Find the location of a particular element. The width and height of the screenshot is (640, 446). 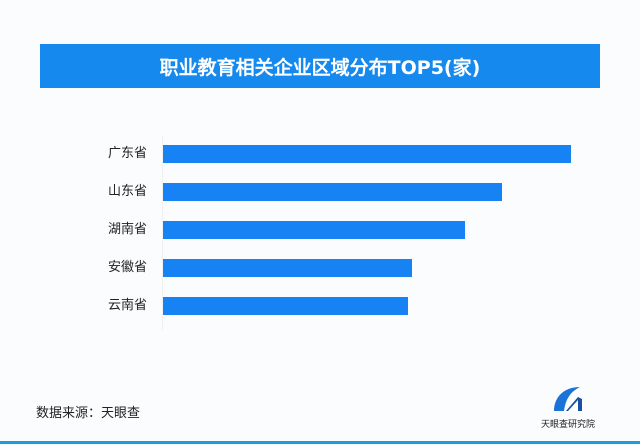

bottom-border is located at coordinates (320, 442).